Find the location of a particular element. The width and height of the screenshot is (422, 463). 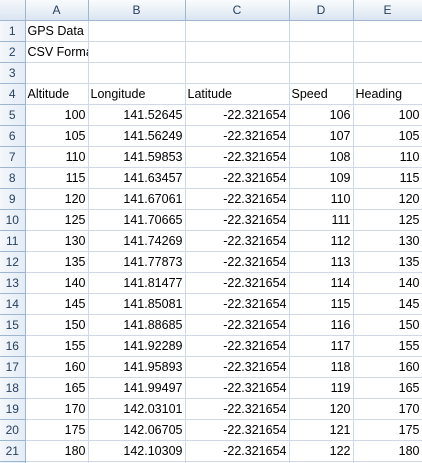

cell-e17: 160 is located at coordinates (387, 367).